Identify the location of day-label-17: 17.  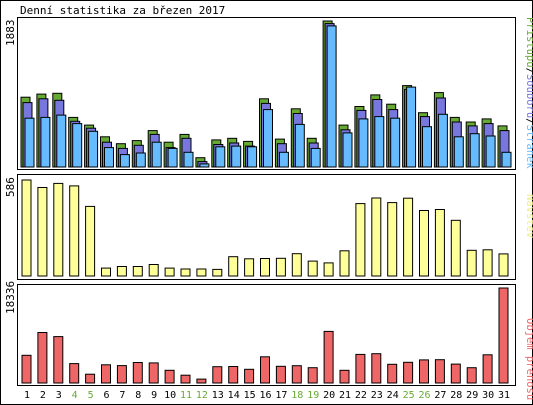
(281, 395).